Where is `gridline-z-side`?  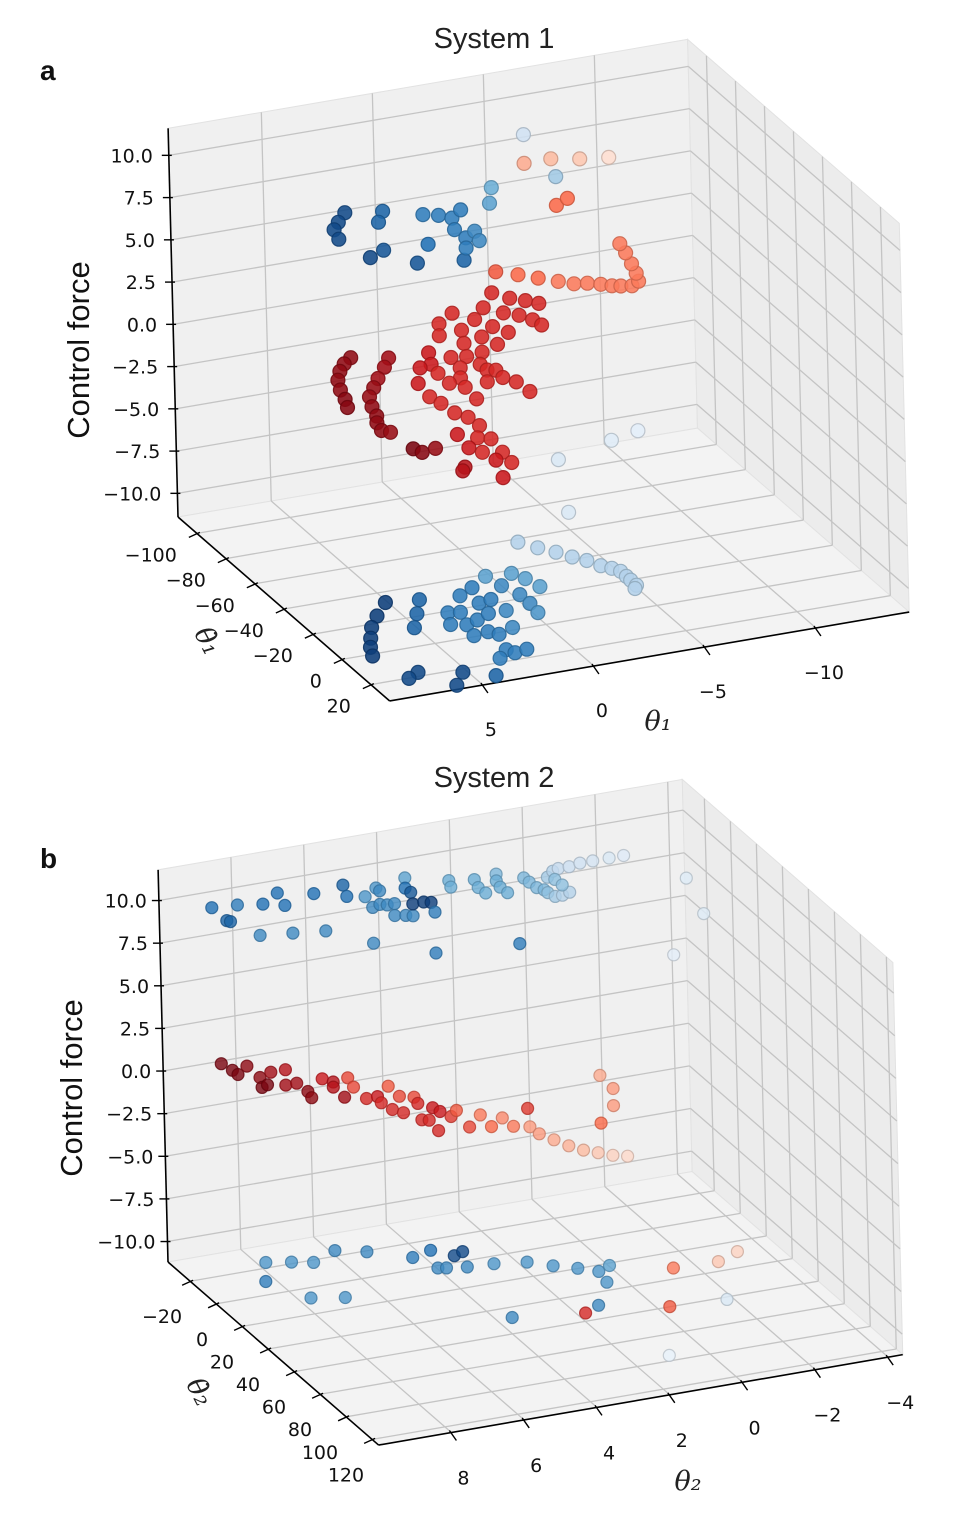
gridline-z-side is located at coordinates (791, 1029).